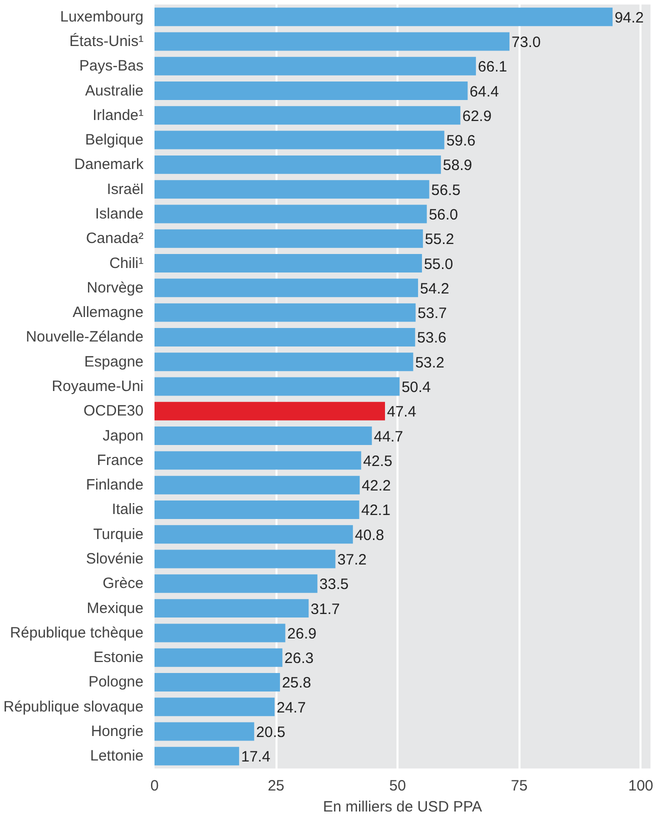  What do you see at coordinates (334, 585) in the screenshot?
I see `data-label: 33.5` at bounding box center [334, 585].